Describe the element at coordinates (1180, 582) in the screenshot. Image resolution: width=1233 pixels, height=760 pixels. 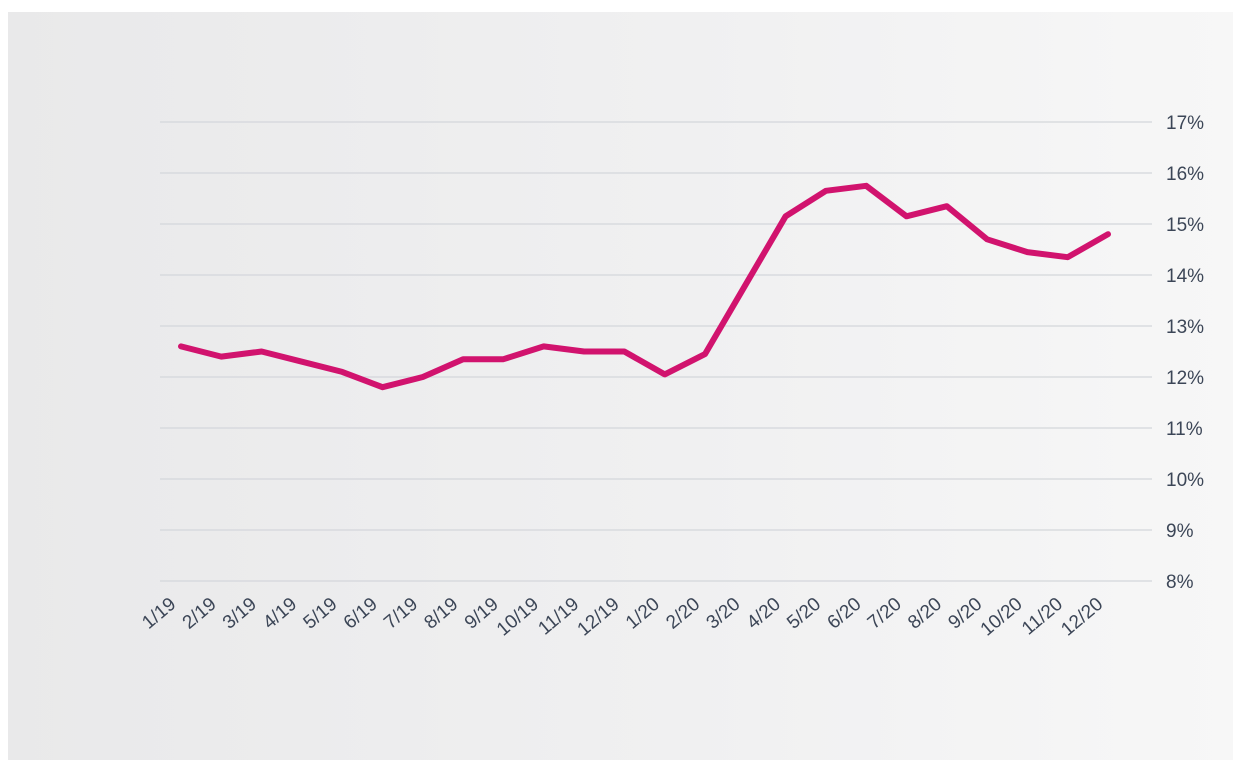
I see `y-tick-label: 8%` at that location.